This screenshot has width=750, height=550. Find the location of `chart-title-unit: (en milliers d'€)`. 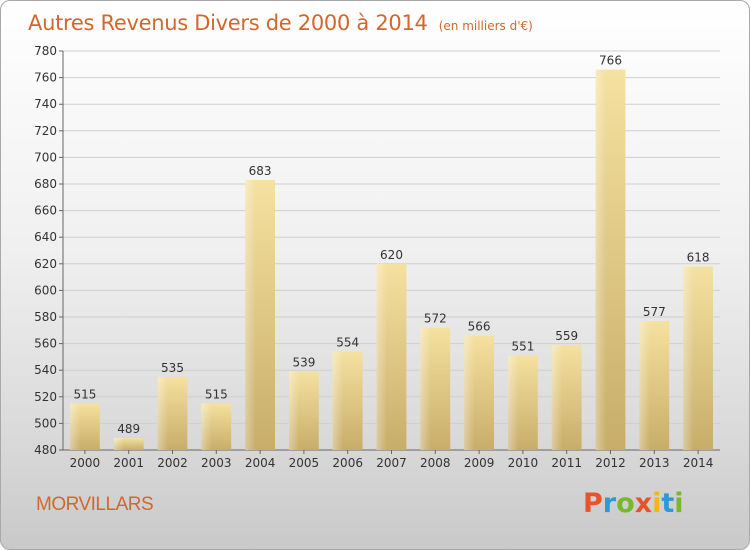

chart-title-unit: (en milliers d'€) is located at coordinates (485, 26).